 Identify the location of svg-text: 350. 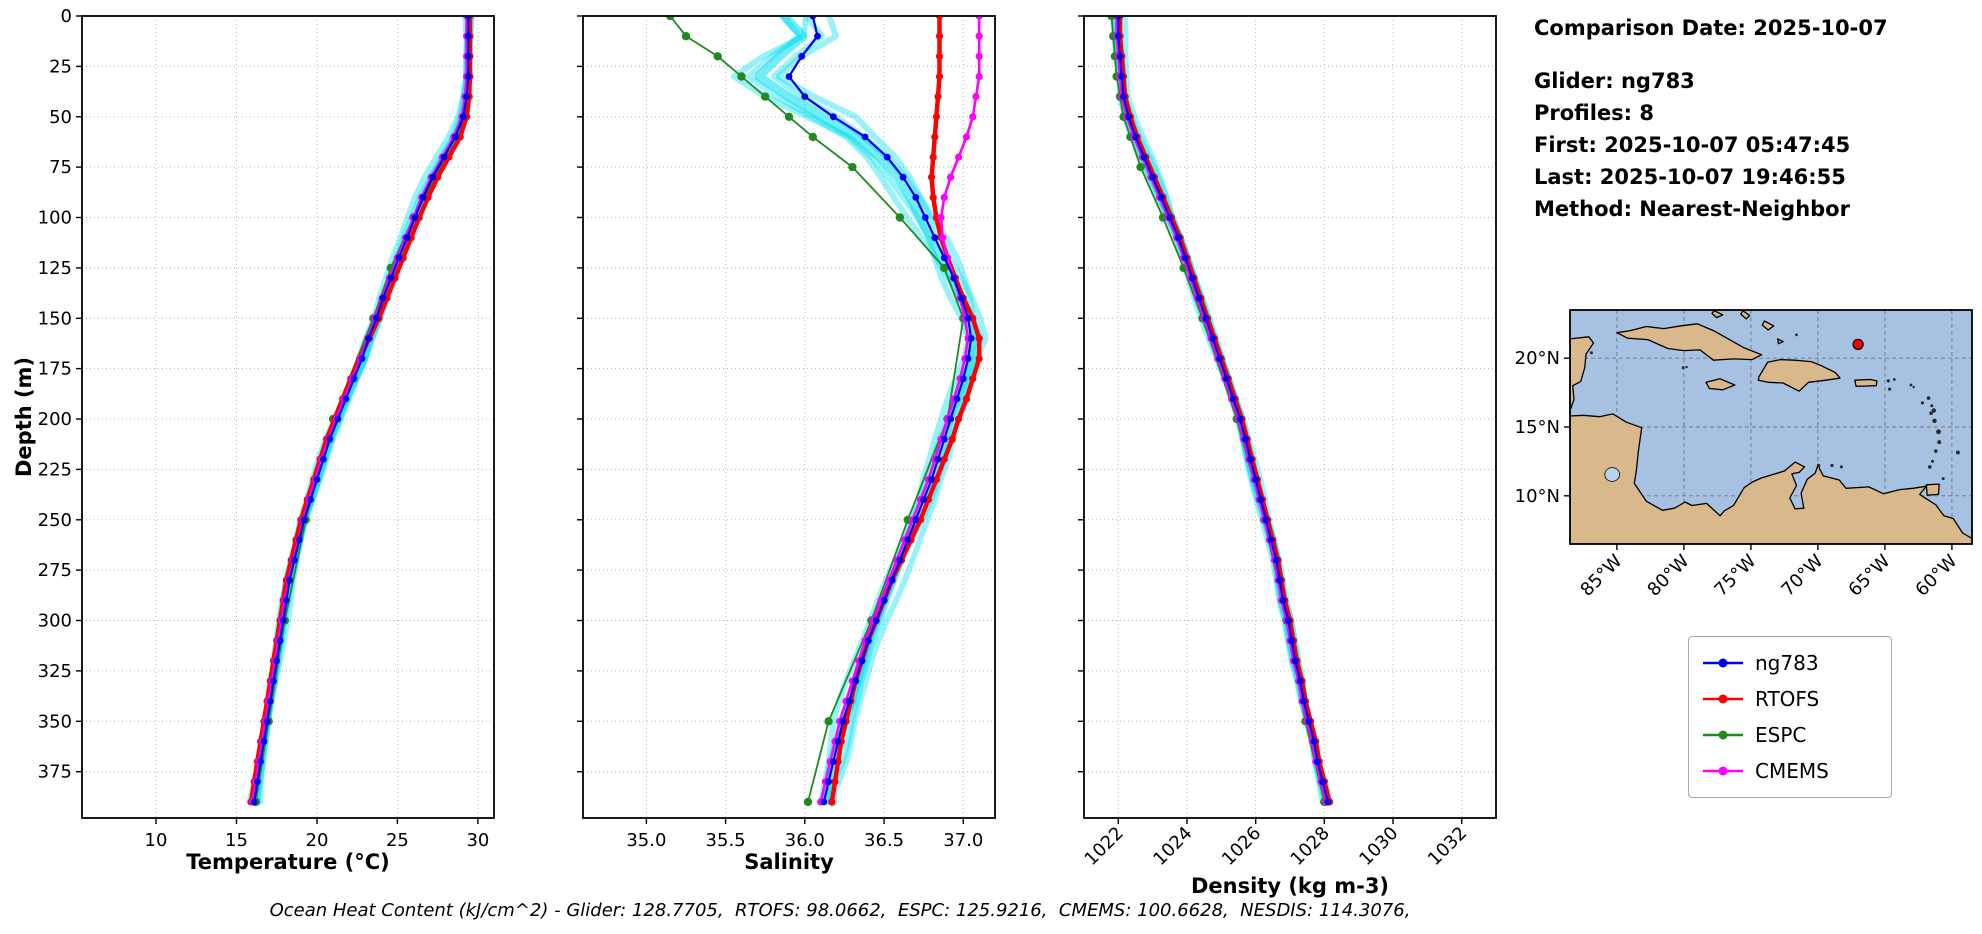
(55, 721).